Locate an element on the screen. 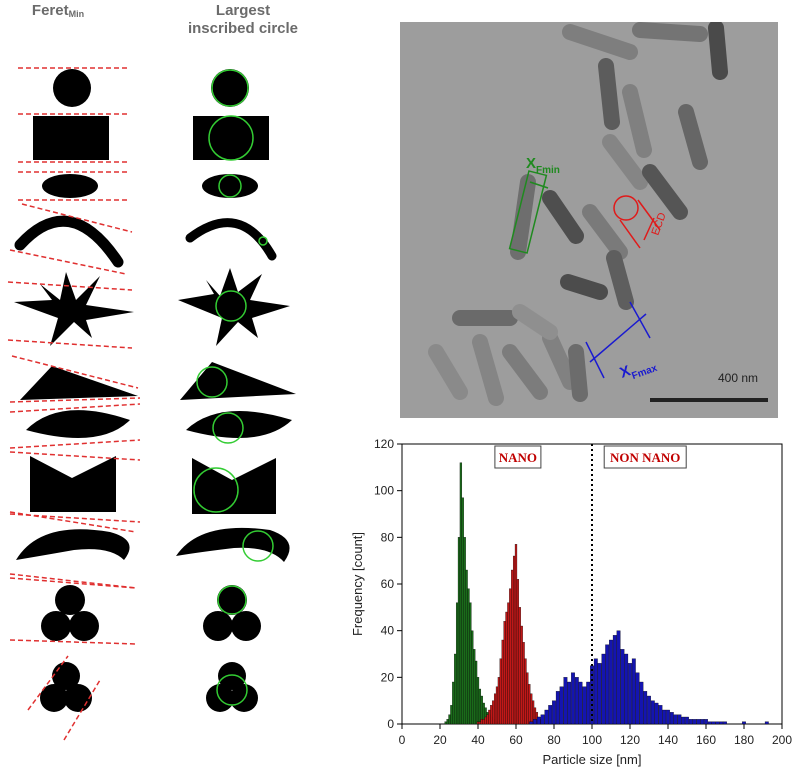 The image size is (803, 777). inscribed-rectangle-shape is located at coordinates (231, 138).